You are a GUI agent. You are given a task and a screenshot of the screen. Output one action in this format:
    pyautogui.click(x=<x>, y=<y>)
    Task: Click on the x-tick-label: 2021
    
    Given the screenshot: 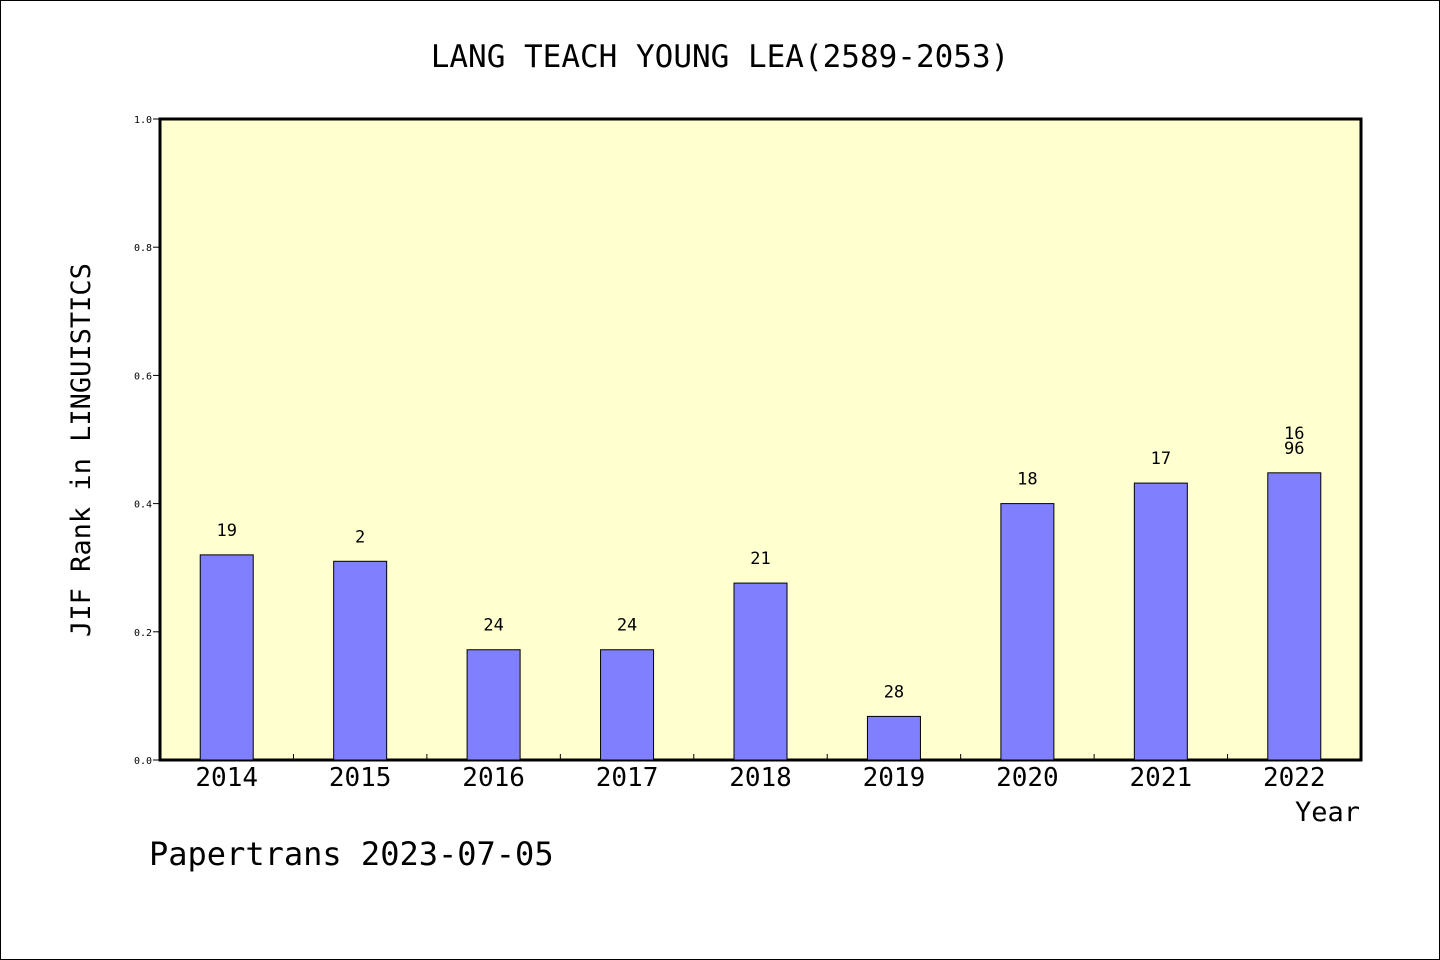 What is the action you would take?
    pyautogui.click(x=1161, y=778)
    